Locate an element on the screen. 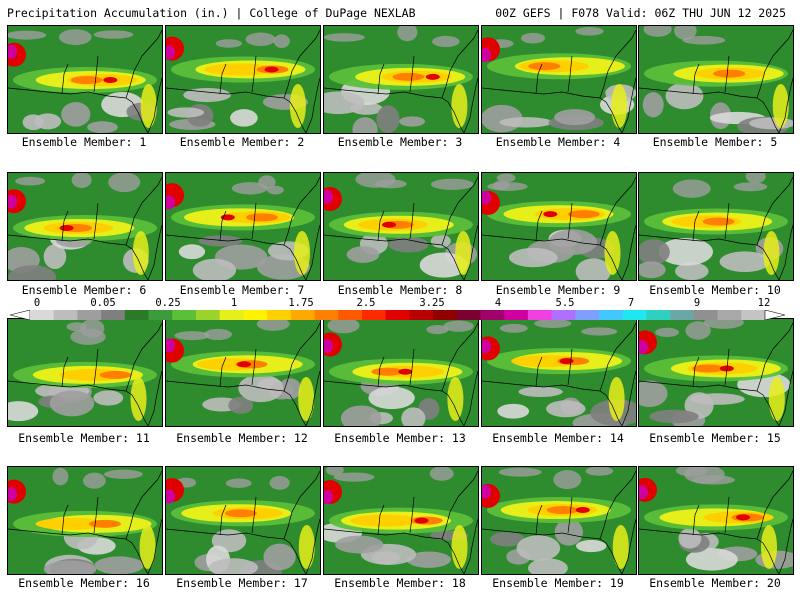 This screenshot has height=600, width=800. ensemble-member-label: Ensemble Member: 6 is located at coordinates (84, 290).